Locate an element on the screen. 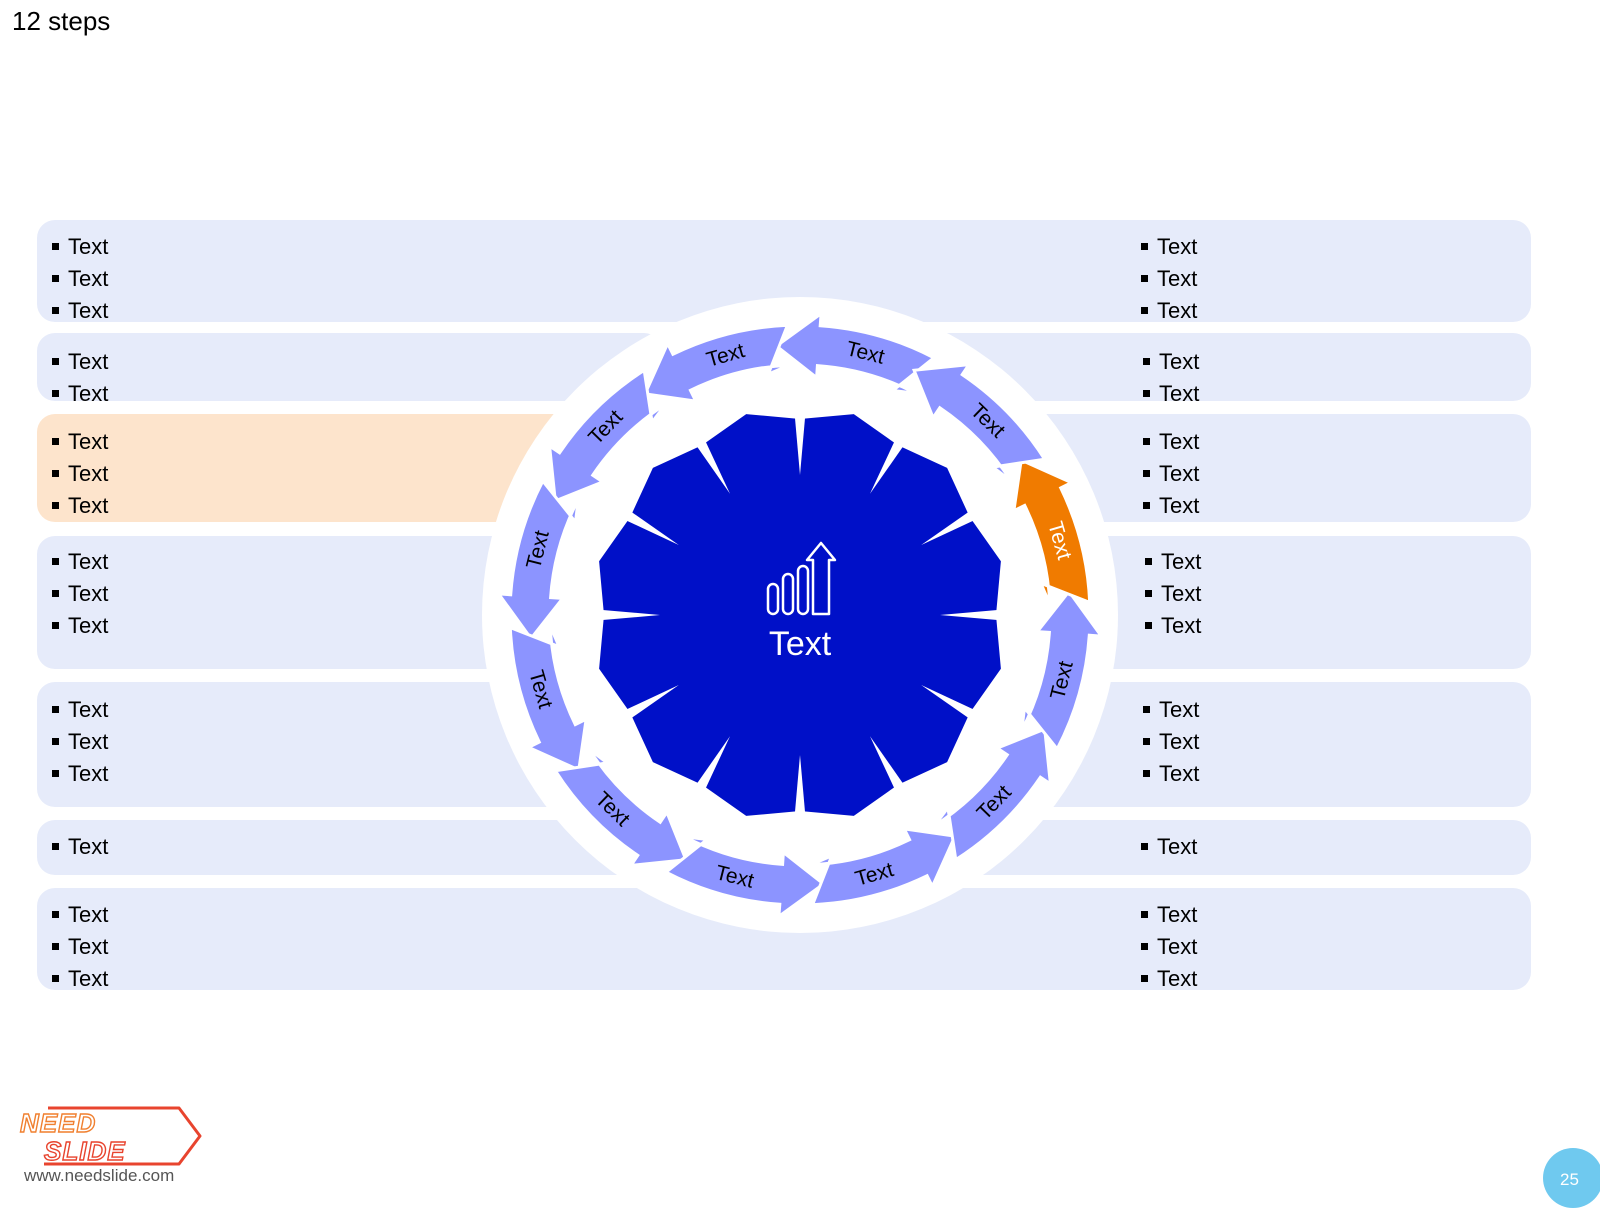  left-list-3: Text Text Text is located at coordinates (79, 474).